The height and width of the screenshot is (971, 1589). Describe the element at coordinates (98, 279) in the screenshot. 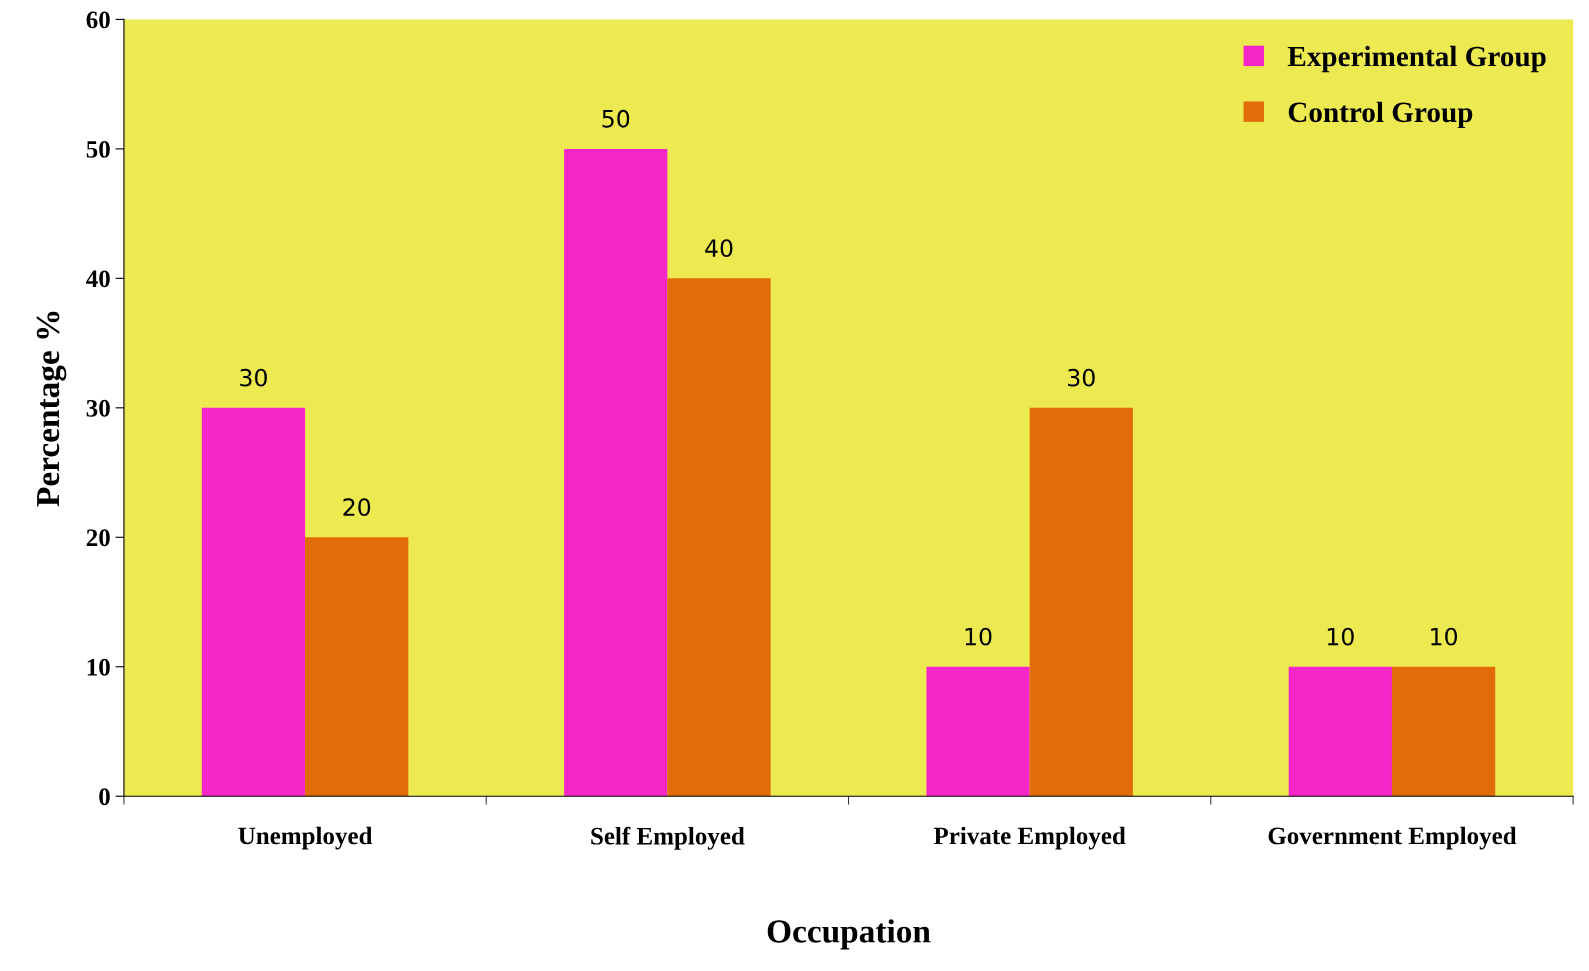

I see `y-tick-label: 40` at that location.